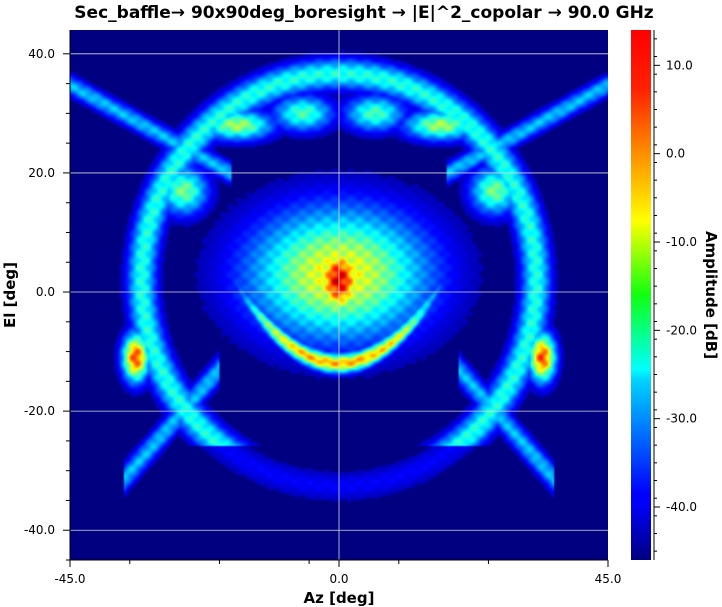  I want to click on y-tick-label: 20.0, so click(41, 173).